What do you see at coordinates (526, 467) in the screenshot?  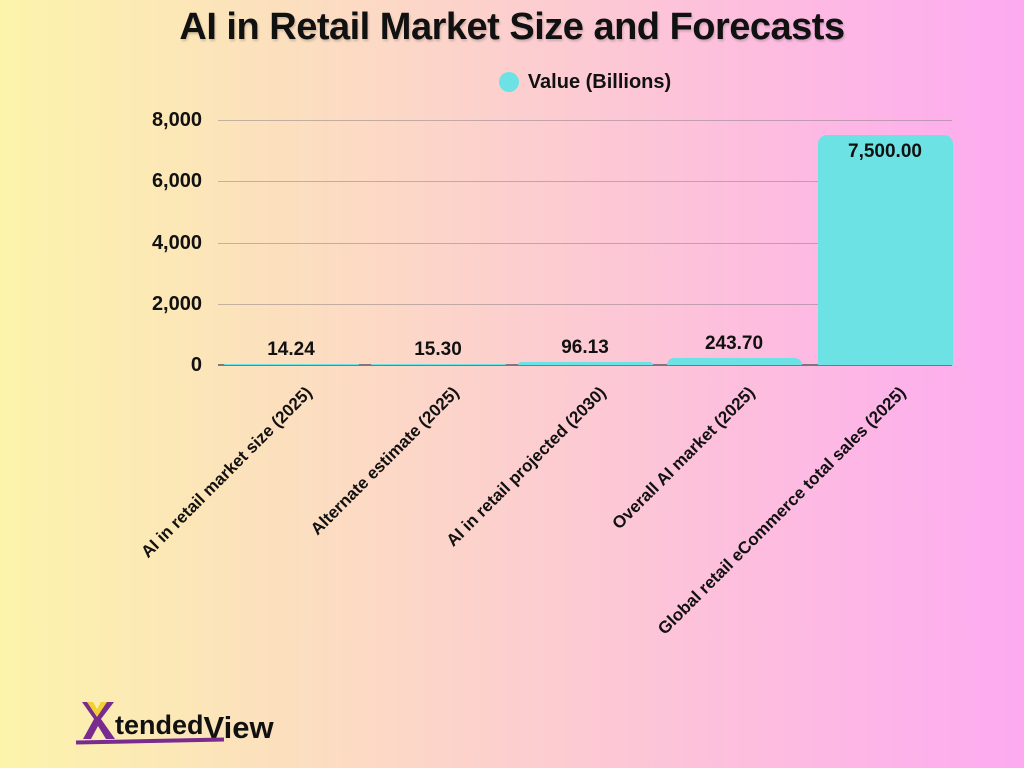 I see `x-tick-label: AI in retail projected (2030)` at bounding box center [526, 467].